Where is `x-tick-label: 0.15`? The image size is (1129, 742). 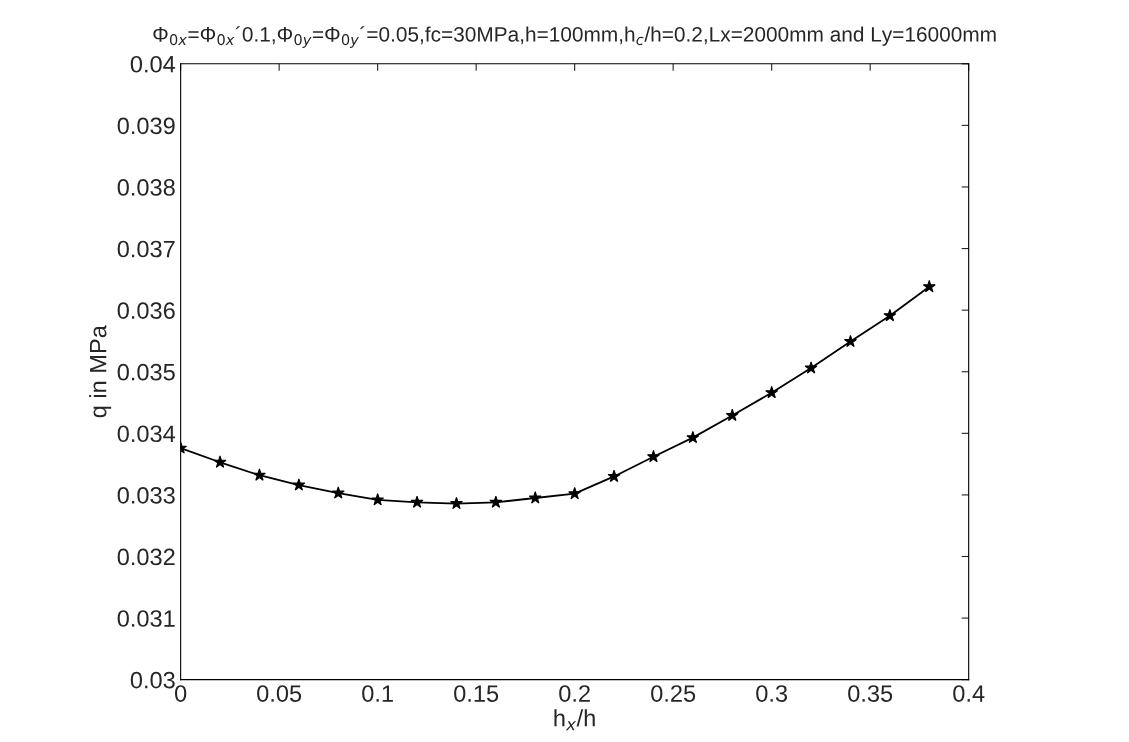 x-tick-label: 0.15 is located at coordinates (476, 693).